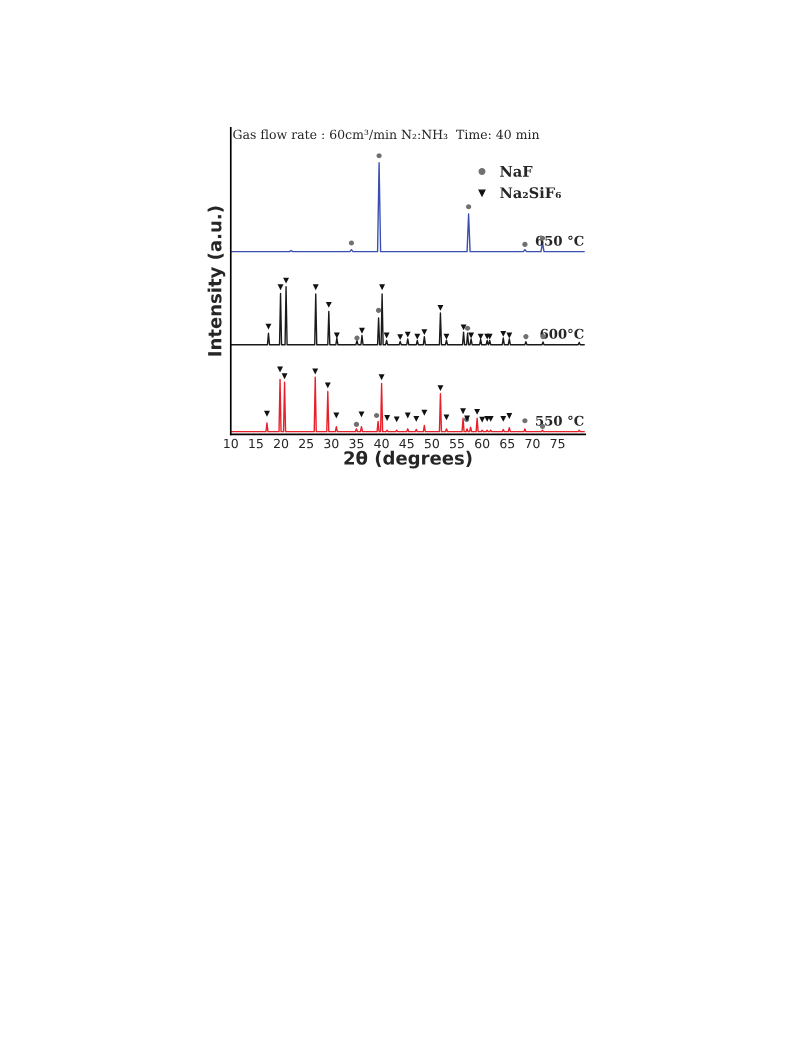  I want to click on x-tick-label: 50, so click(431, 443).